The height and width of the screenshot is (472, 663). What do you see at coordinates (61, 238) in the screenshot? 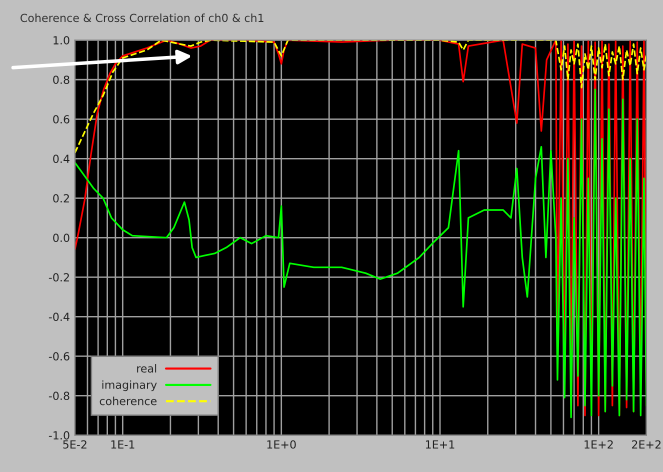
I see `y-tick-label: 0.0` at bounding box center [61, 238].